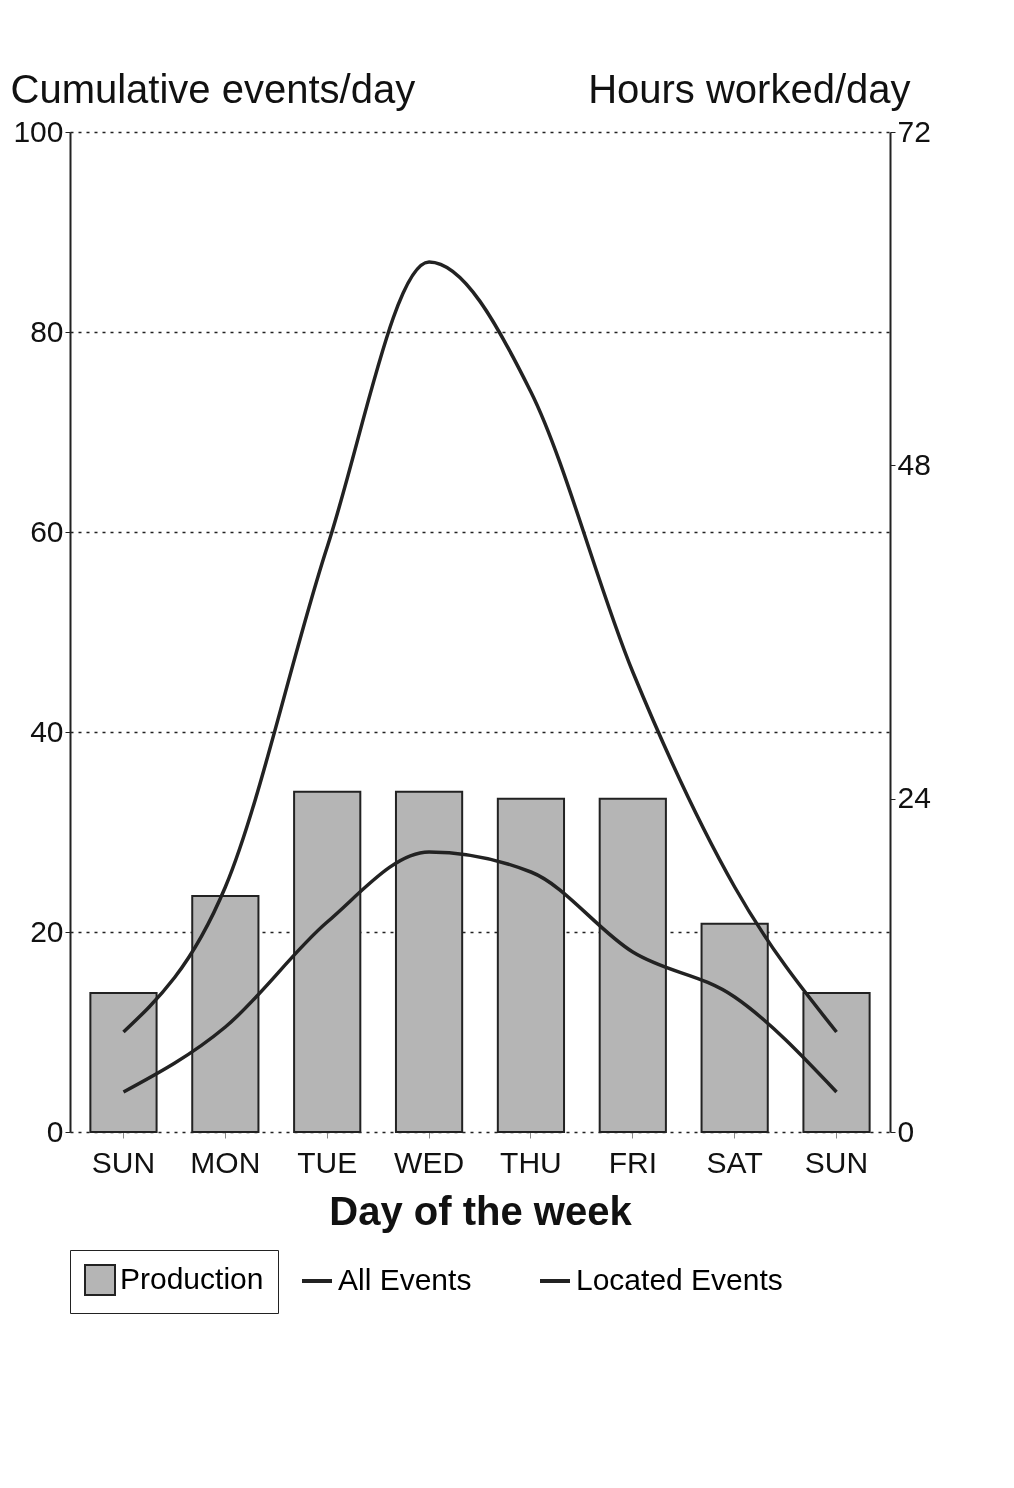 This screenshot has width=1014, height=1488. What do you see at coordinates (906, 1131) in the screenshot?
I see `y2-tick-label: 0` at bounding box center [906, 1131].